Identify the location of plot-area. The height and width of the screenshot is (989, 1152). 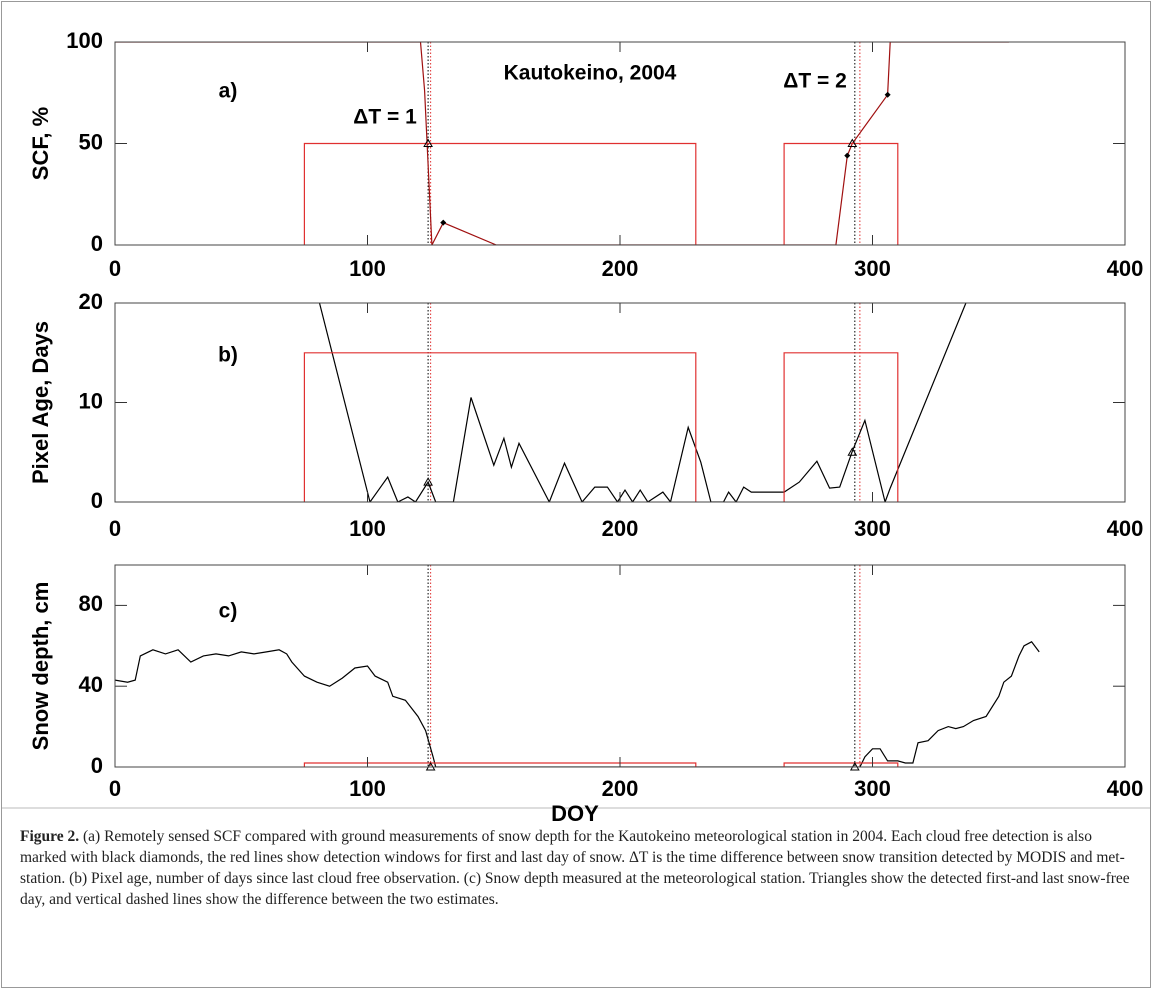
(635, 402).